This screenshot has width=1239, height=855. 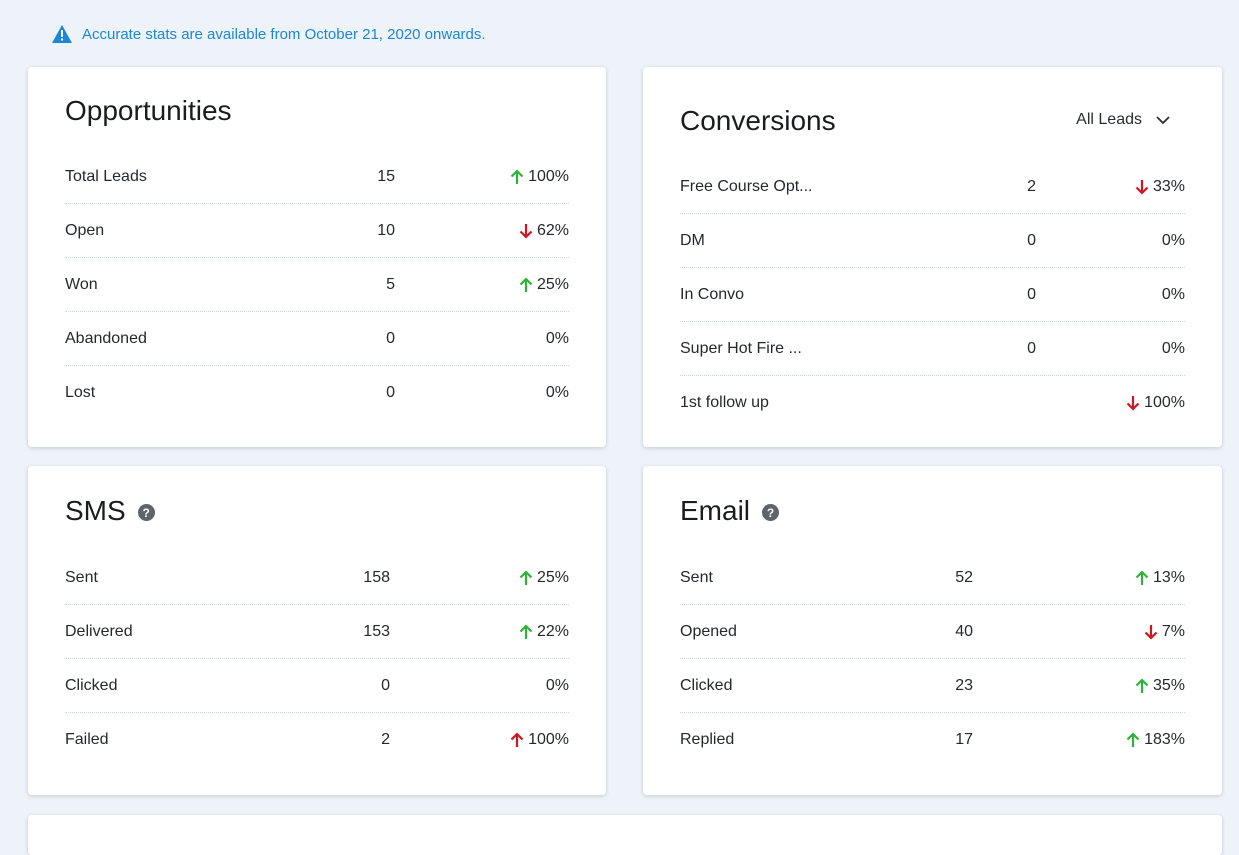 I want to click on change-percent: 35%, so click(x=1168, y=685).